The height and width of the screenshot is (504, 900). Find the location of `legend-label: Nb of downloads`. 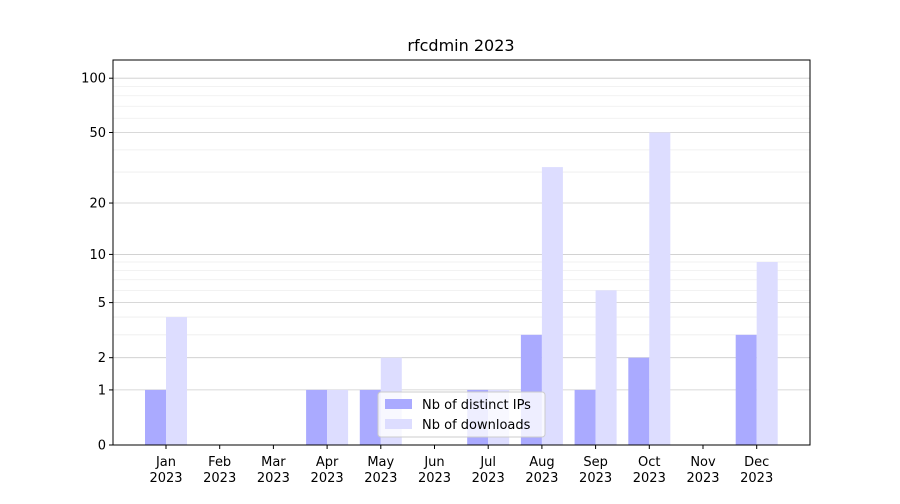

legend-label: Nb of downloads is located at coordinates (476, 425).